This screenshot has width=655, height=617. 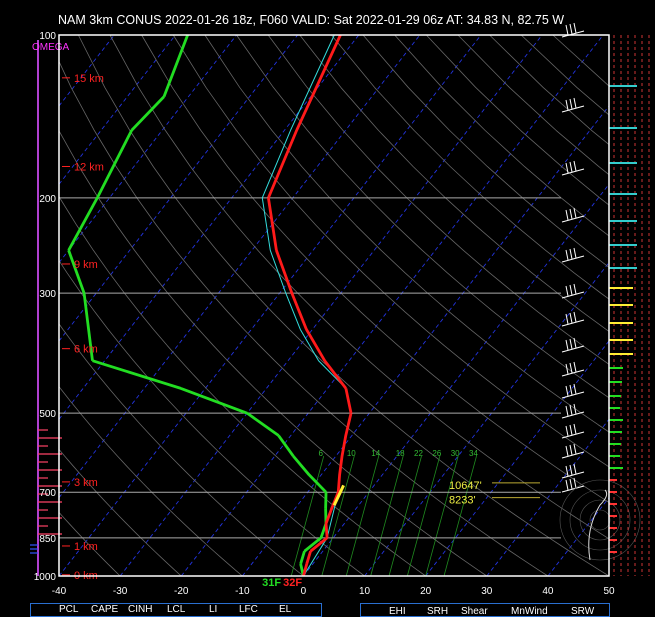 What do you see at coordinates (397, 611) in the screenshot?
I see `col-ehi: EHI` at bounding box center [397, 611].